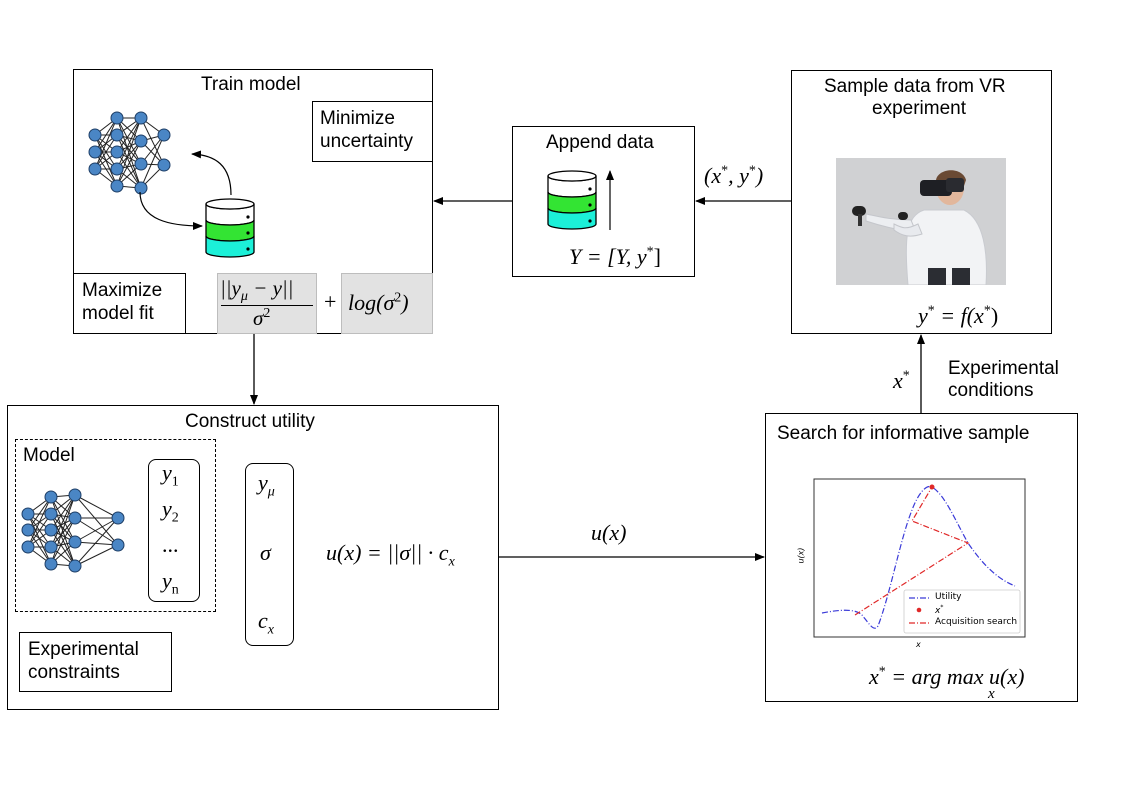 Image resolution: width=1123 pixels, height=794 pixels. Describe the element at coordinates (958, 315) in the screenshot. I see `sample-formula: y* = f(x*)` at that location.